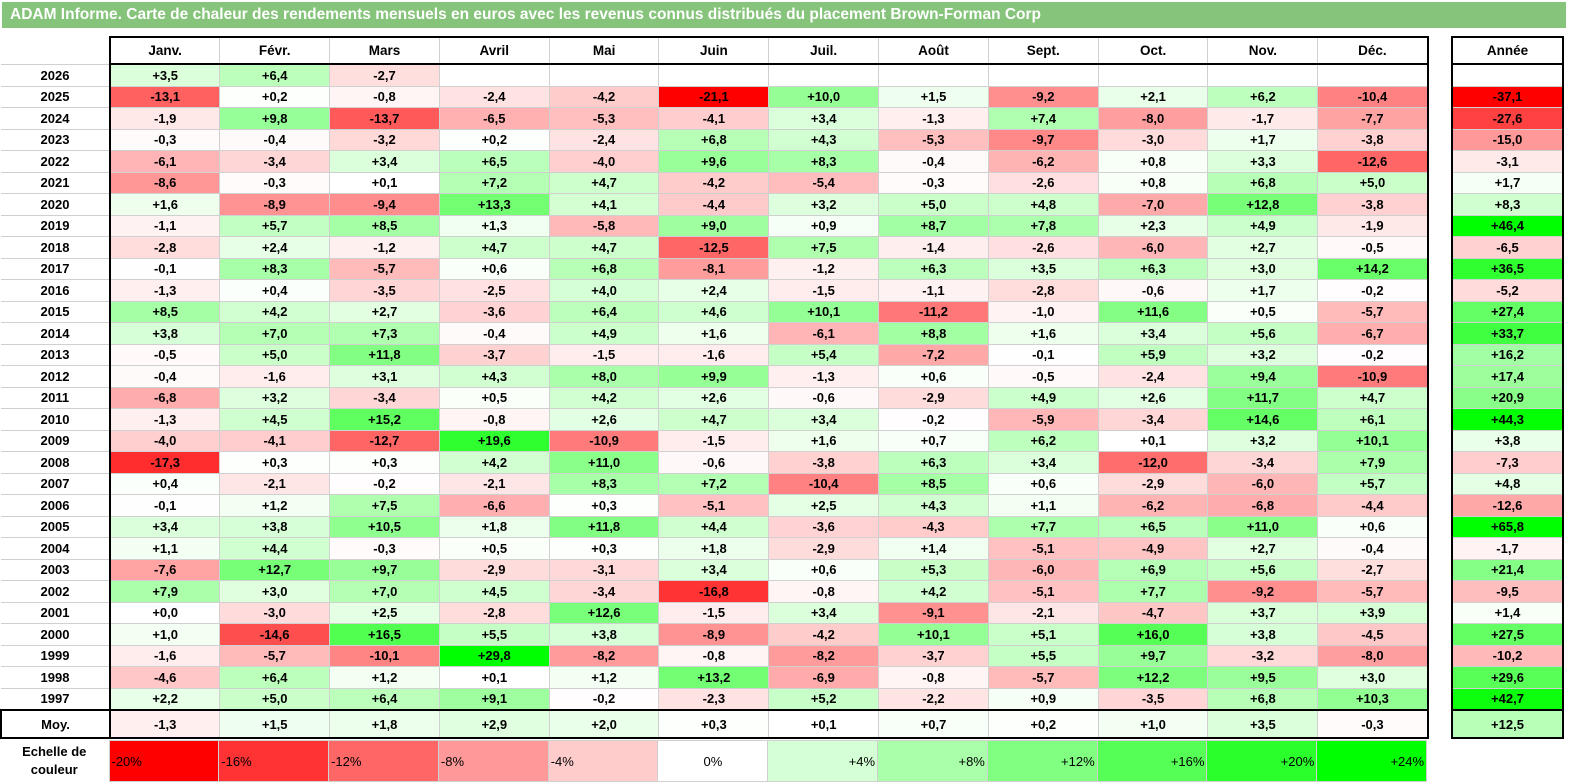  What do you see at coordinates (604, 440) in the screenshot?
I see `heatmap-cell: -10,9` at bounding box center [604, 440].